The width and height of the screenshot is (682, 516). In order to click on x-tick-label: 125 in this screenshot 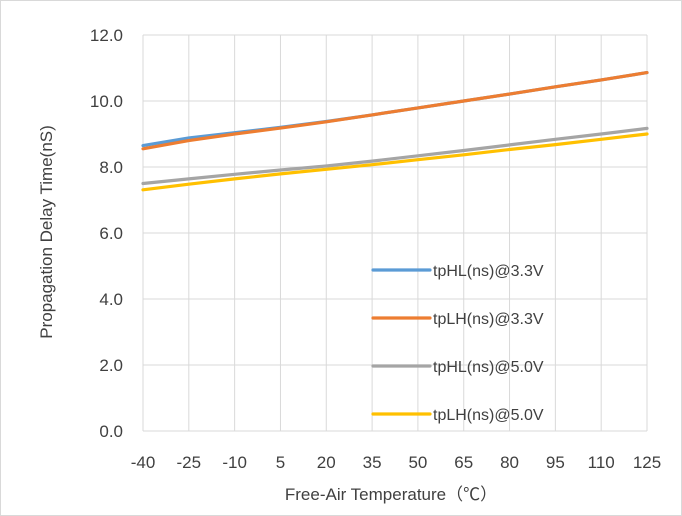, I will do `click(647, 462)`.